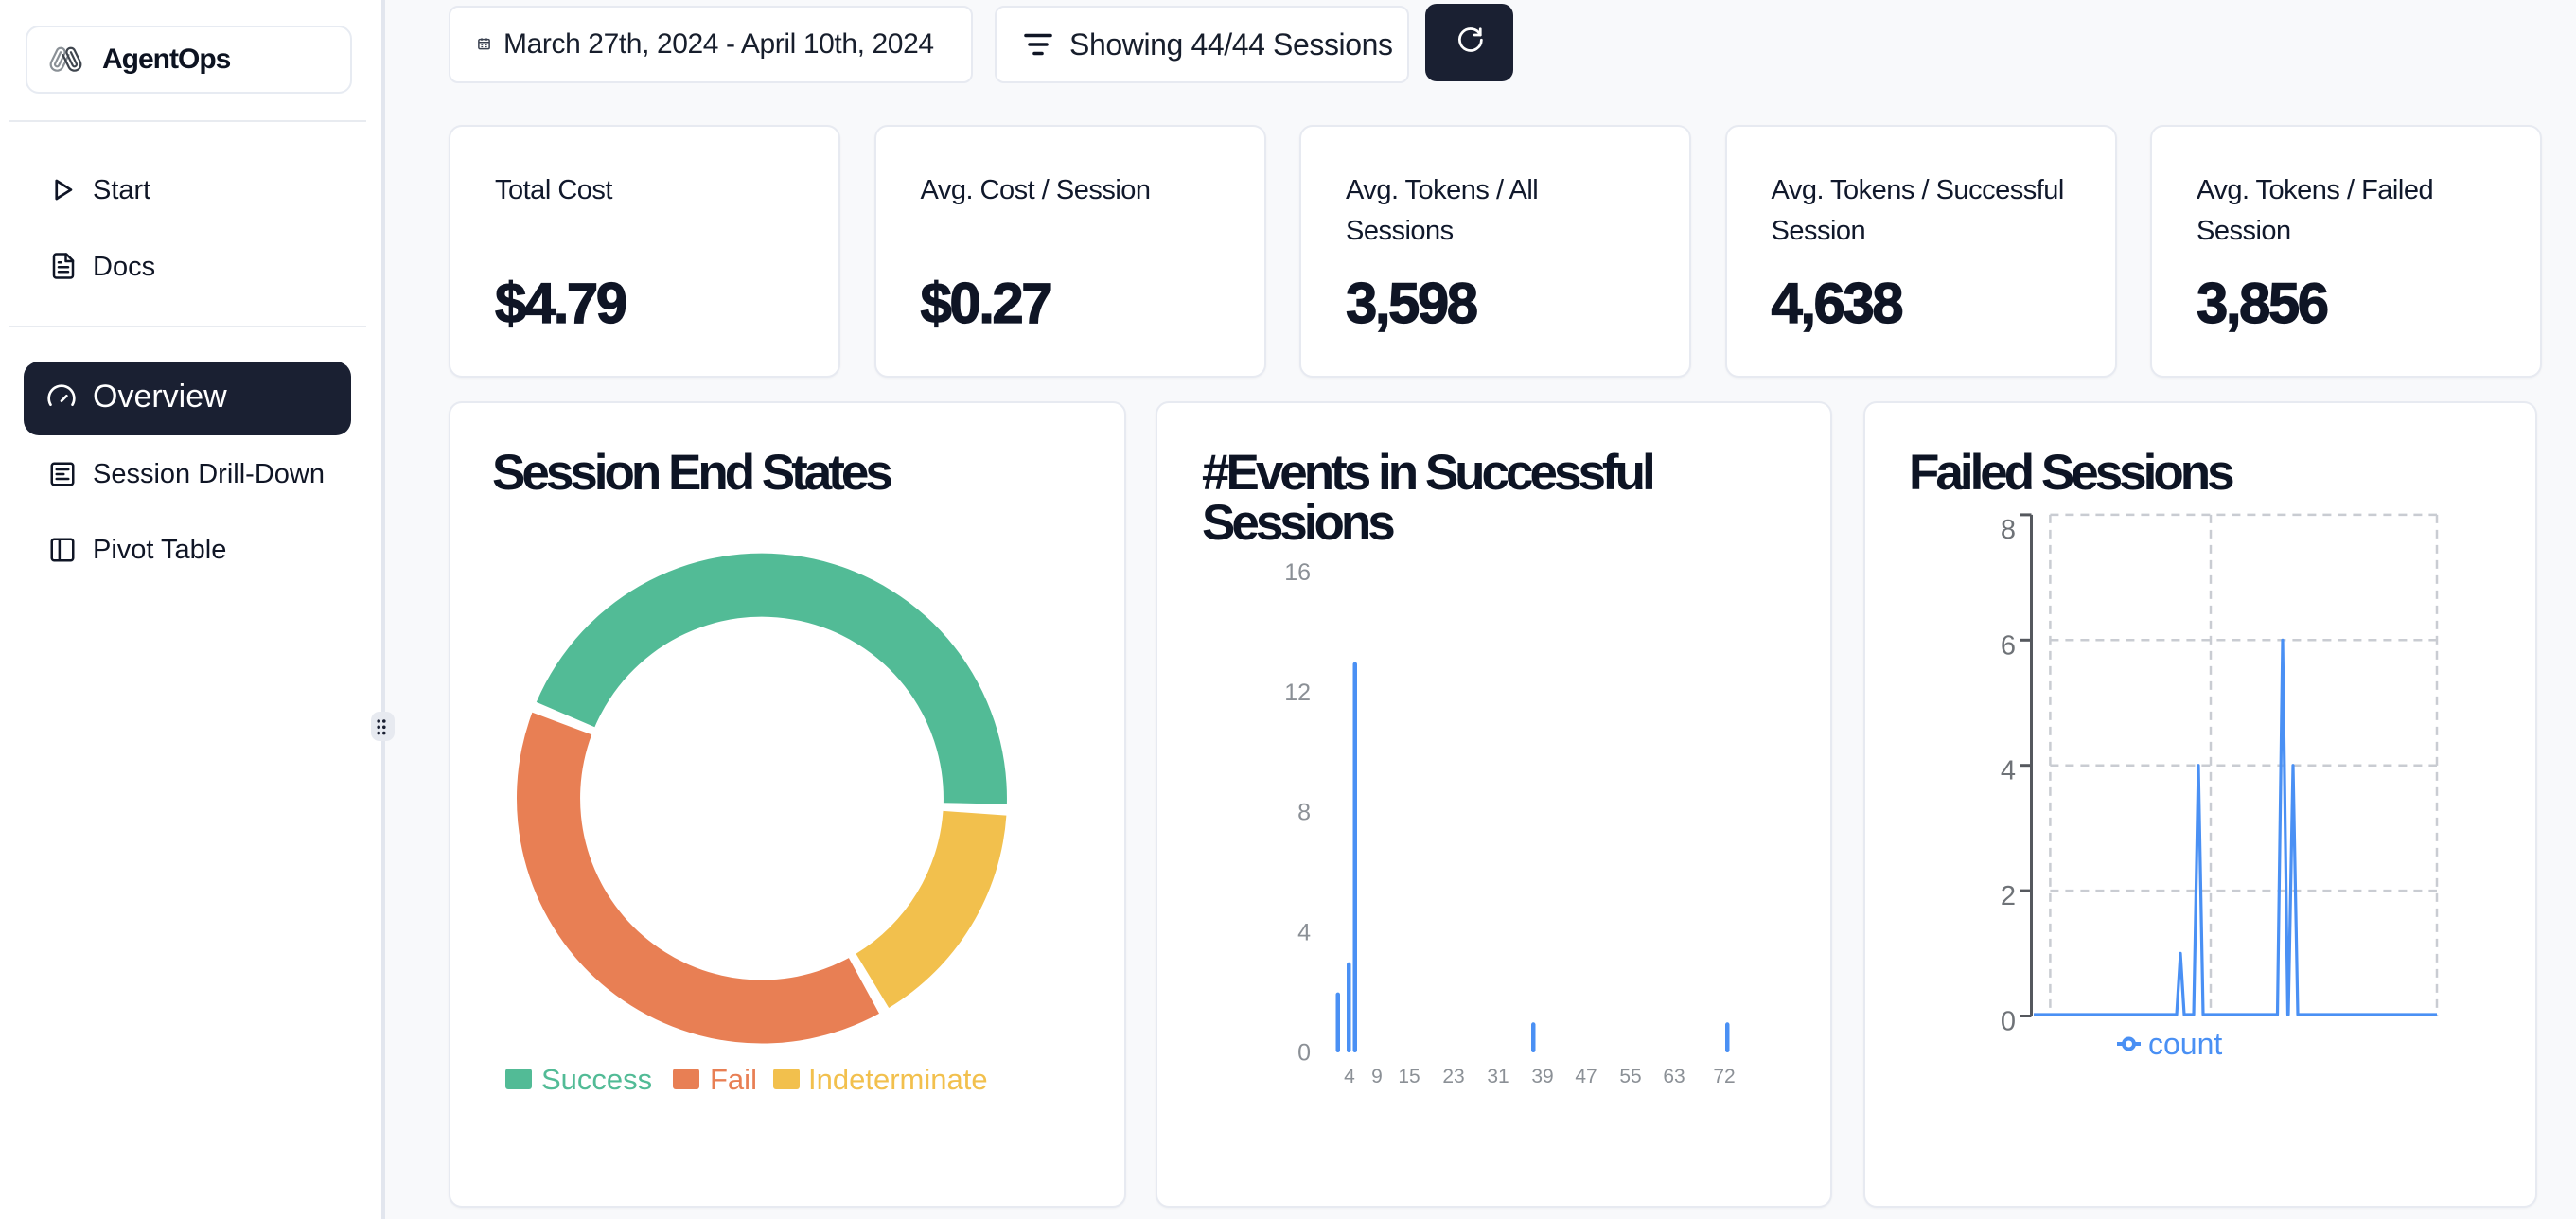 This screenshot has width=2576, height=1219. Describe the element at coordinates (1586, 1076) in the screenshot. I see `svg-text: 47` at that location.